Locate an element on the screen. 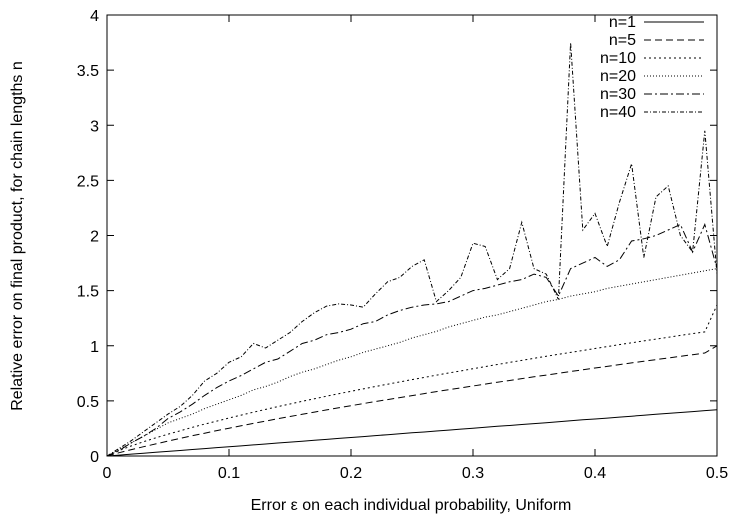  legend-label: n=10 is located at coordinates (618, 58).